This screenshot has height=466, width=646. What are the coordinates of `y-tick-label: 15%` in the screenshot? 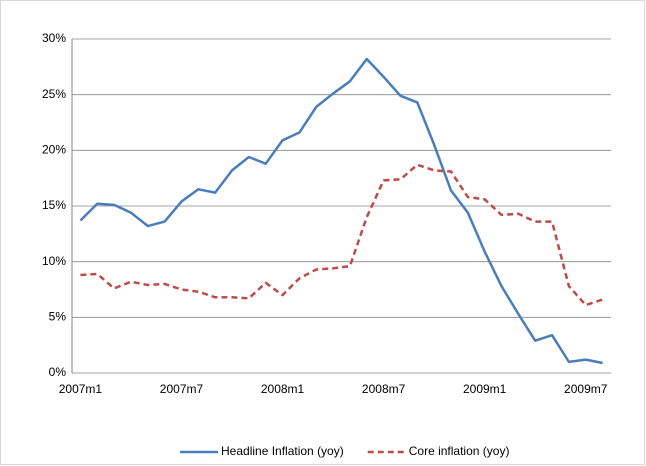 It's located at (54, 205).